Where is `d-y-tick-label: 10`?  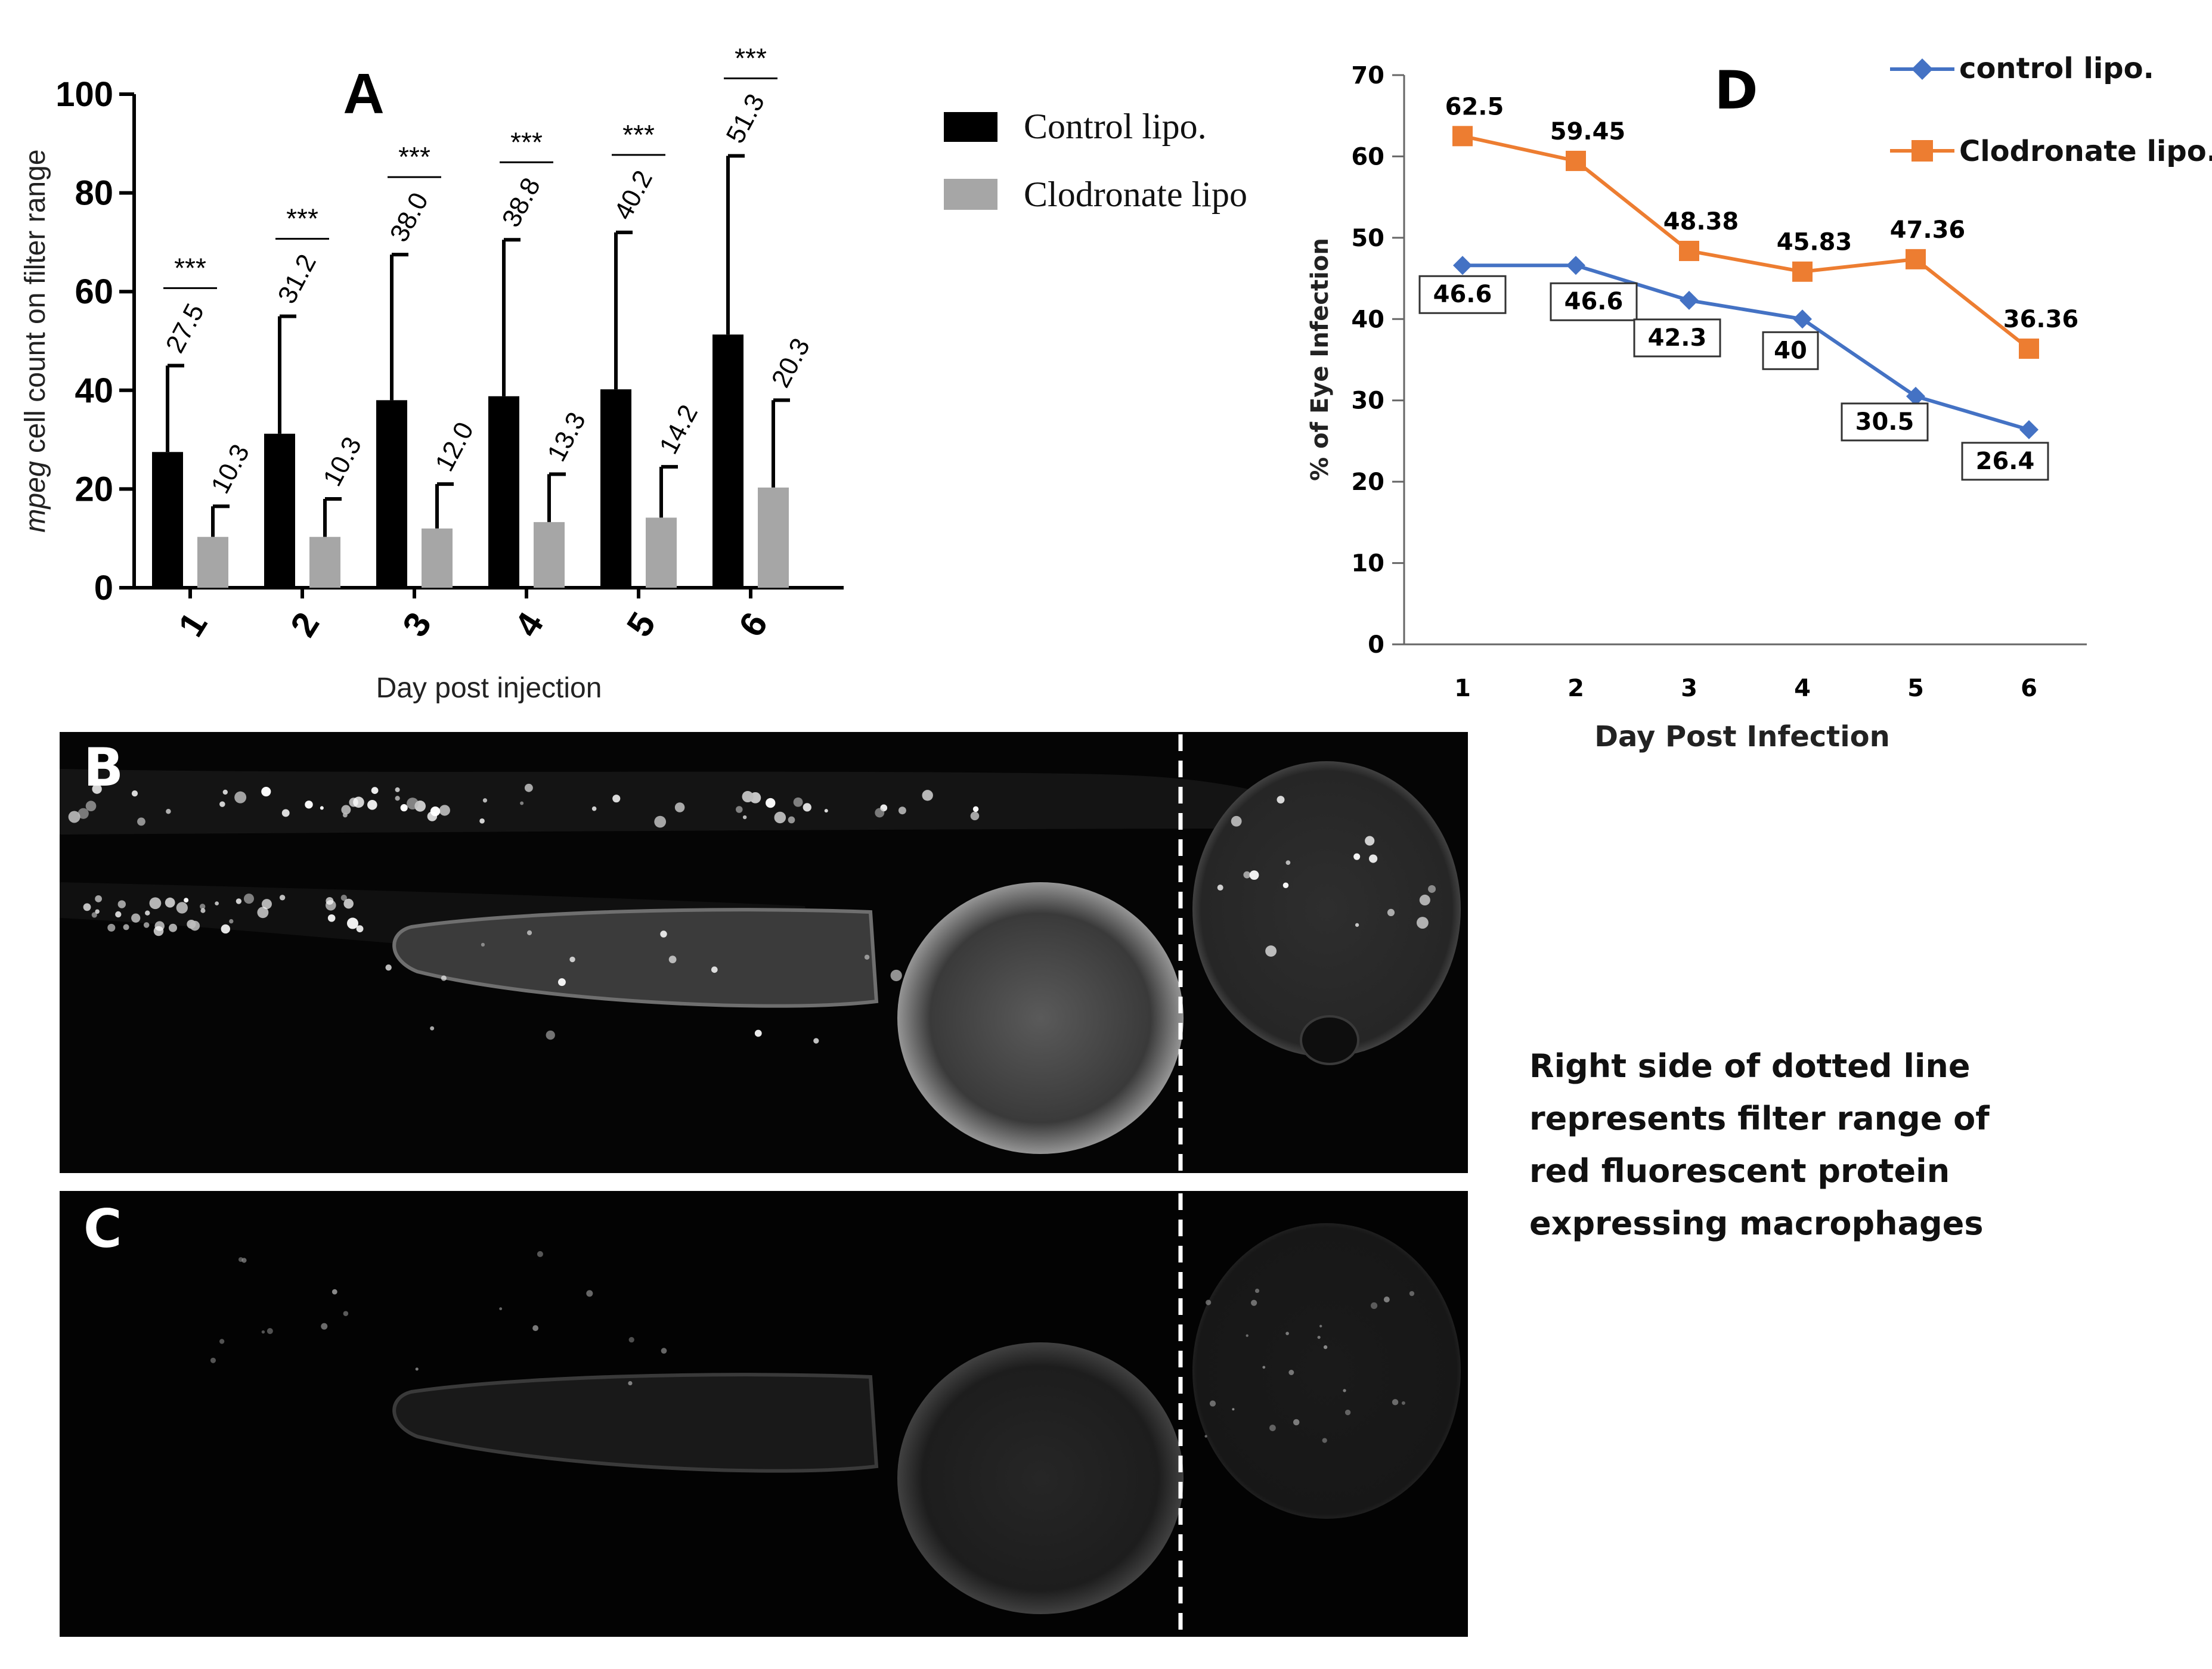
d-y-tick-label: 10 is located at coordinates (1368, 564).